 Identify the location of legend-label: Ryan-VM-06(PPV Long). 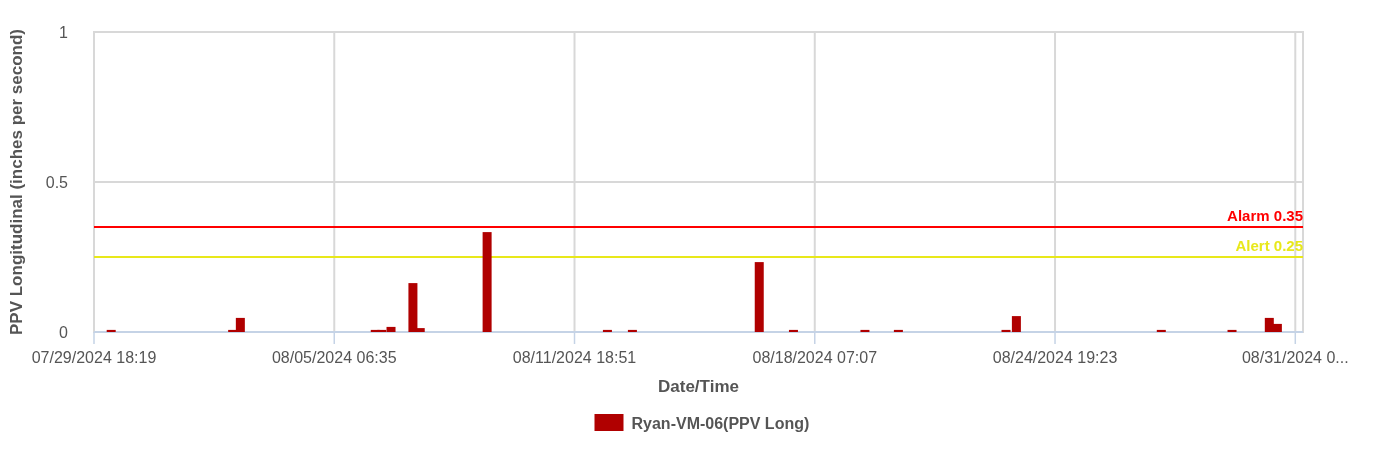
(720, 423).